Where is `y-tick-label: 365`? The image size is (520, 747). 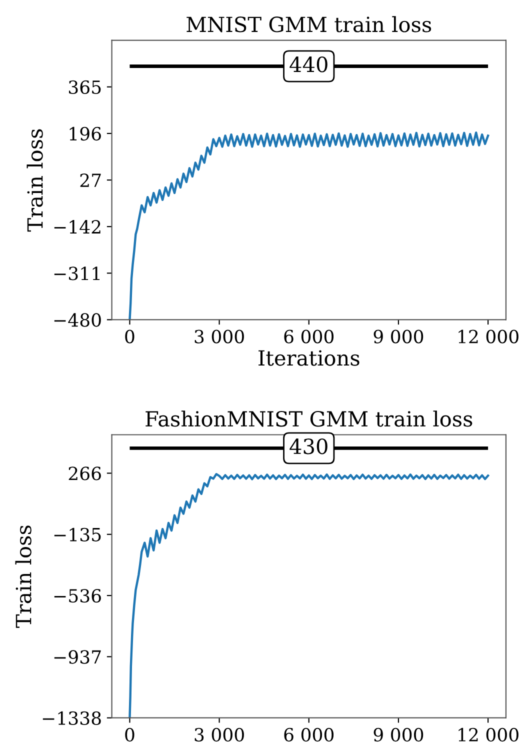 y-tick-label: 365 is located at coordinates (84, 87).